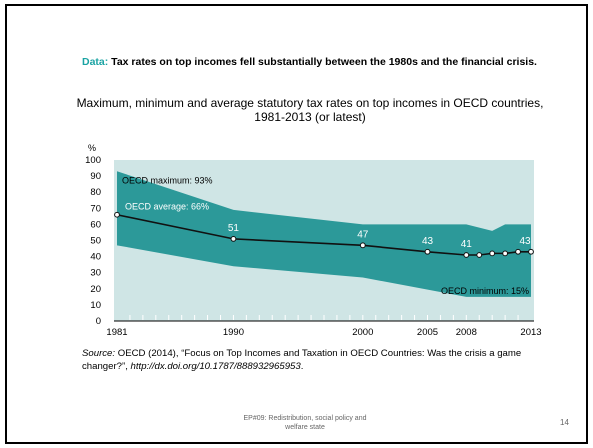 The image size is (593, 448). What do you see at coordinates (427, 332) in the screenshot?
I see `x-tick-label: 2005` at bounding box center [427, 332].